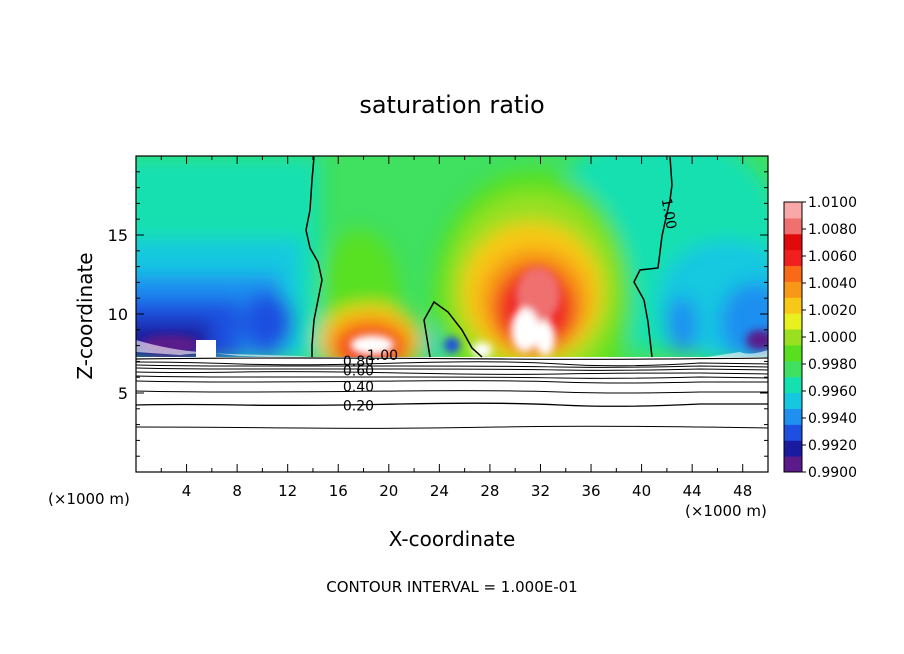 Image resolution: width=904 pixels, height=654 pixels. What do you see at coordinates (452, 539) in the screenshot?
I see `x-axis-label: X-coordinate` at bounding box center [452, 539].